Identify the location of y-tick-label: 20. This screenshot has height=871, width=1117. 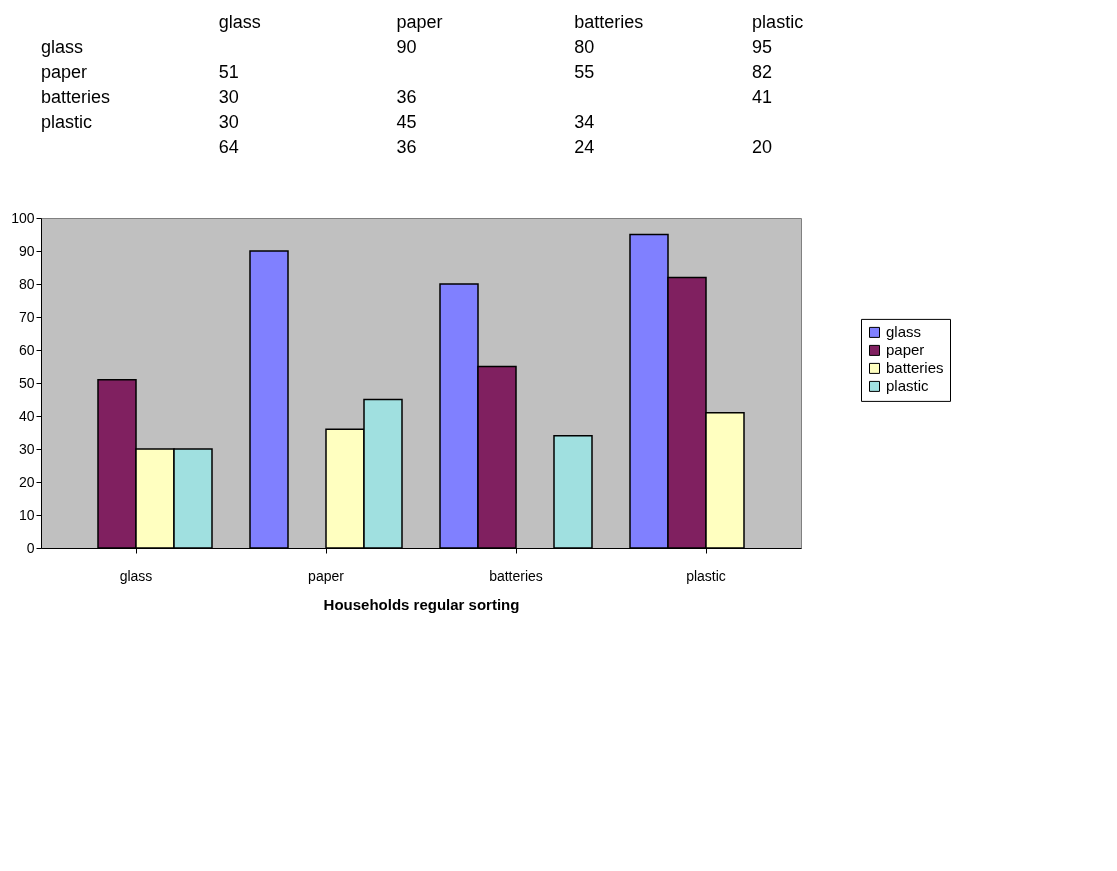
(26, 481).